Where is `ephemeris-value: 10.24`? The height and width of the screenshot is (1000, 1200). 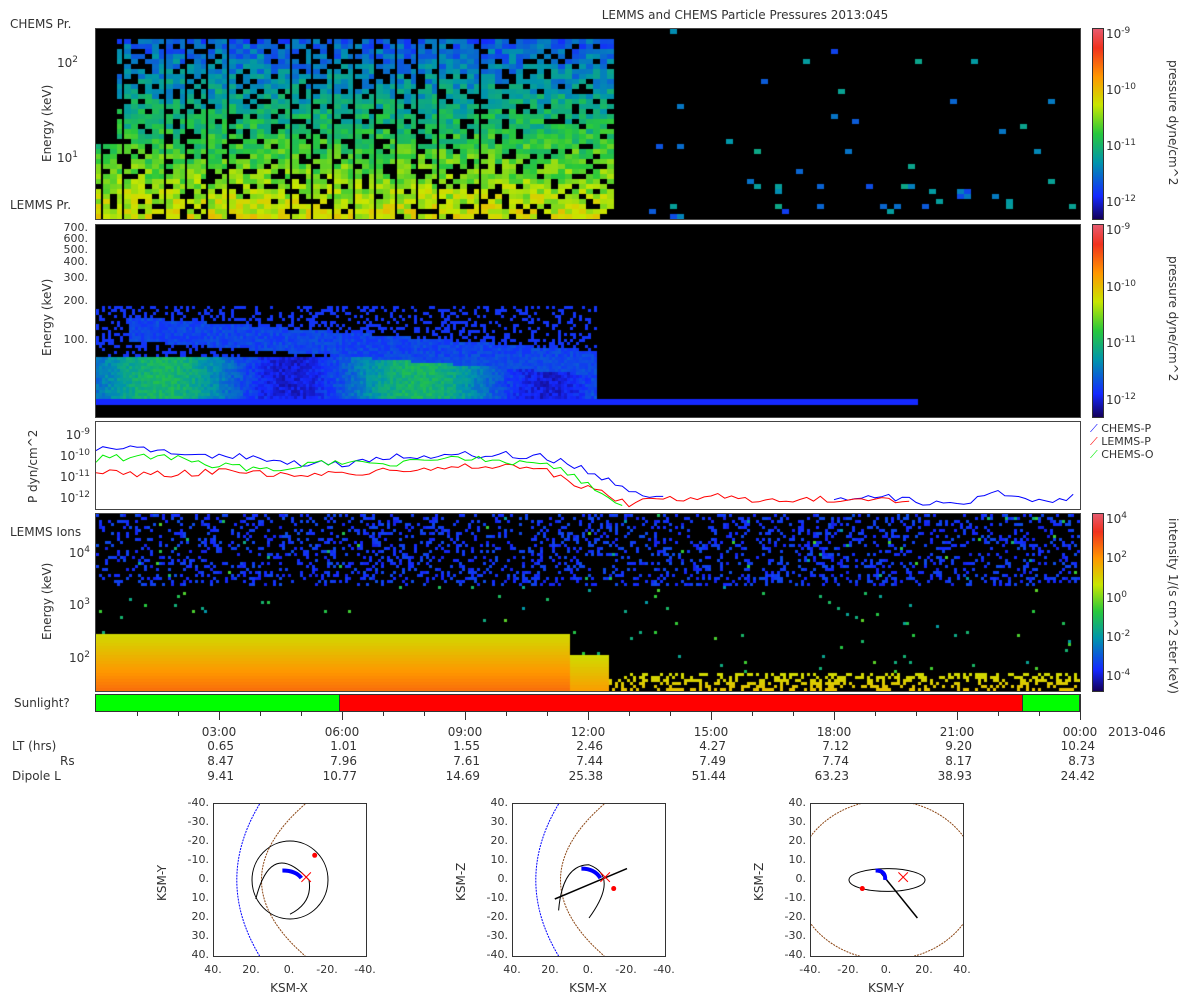
ephemeris-value: 10.24 is located at coordinates (1077, 746).